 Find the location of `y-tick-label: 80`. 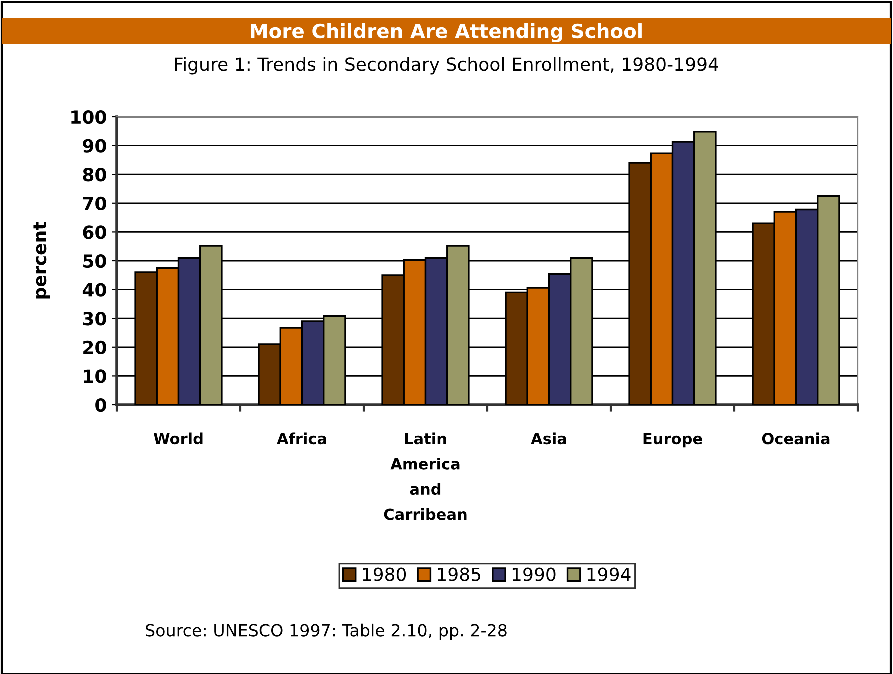

y-tick-label: 80 is located at coordinates (94, 175).